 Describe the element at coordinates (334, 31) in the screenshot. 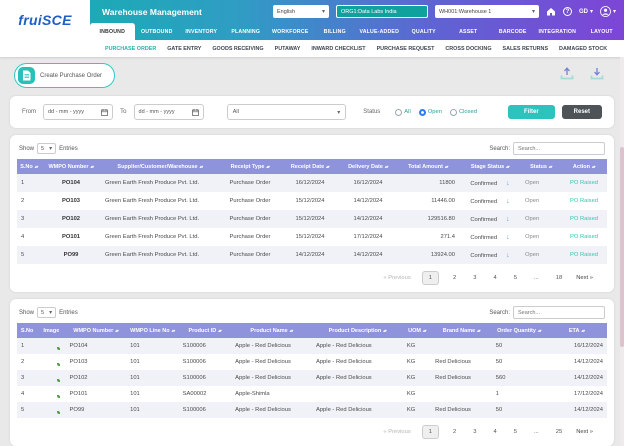

I see `tab-billing: BILLING` at that location.